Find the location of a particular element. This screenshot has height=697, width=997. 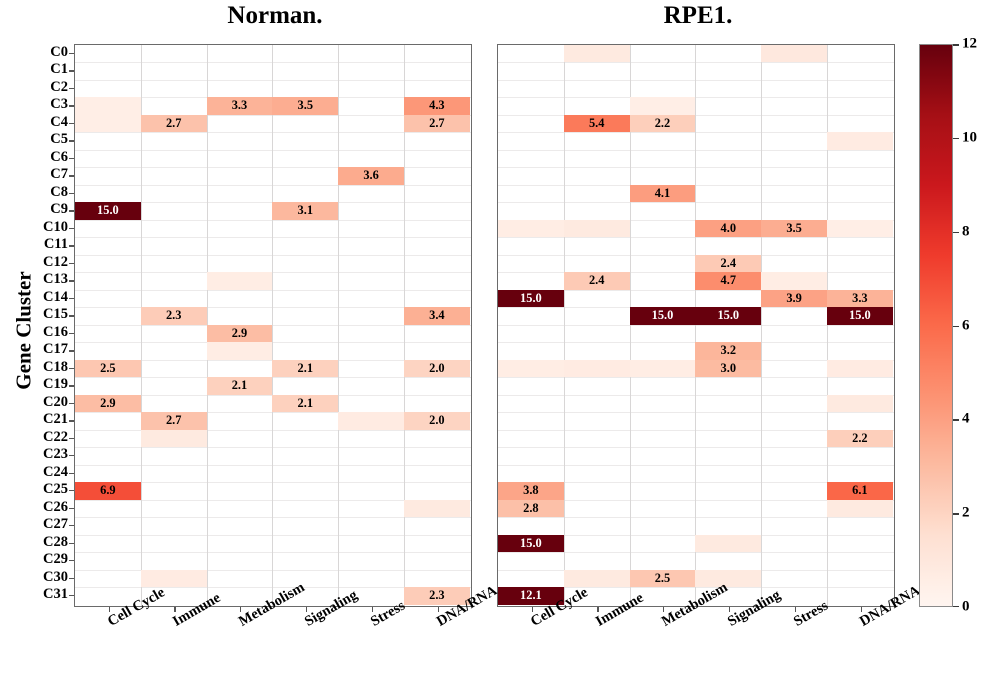

colorbar-tick-label-4: 4 is located at coordinates (966, 418).